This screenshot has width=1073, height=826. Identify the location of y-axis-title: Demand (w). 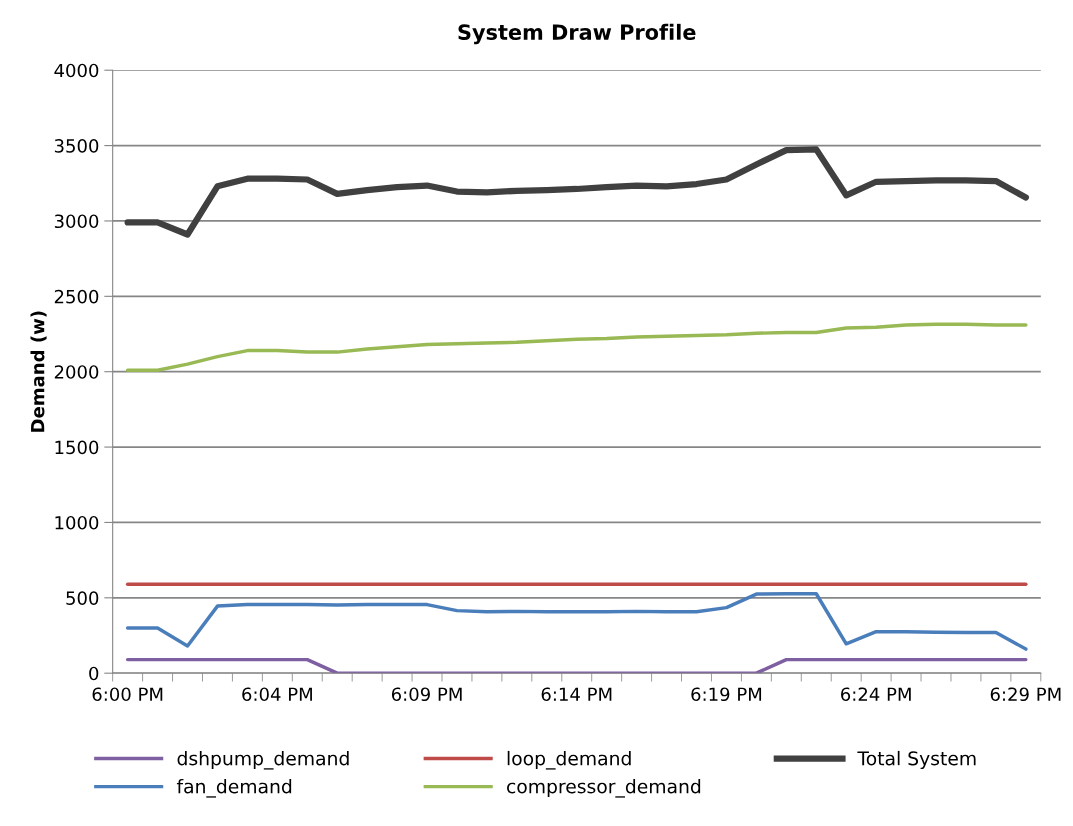
(38, 371).